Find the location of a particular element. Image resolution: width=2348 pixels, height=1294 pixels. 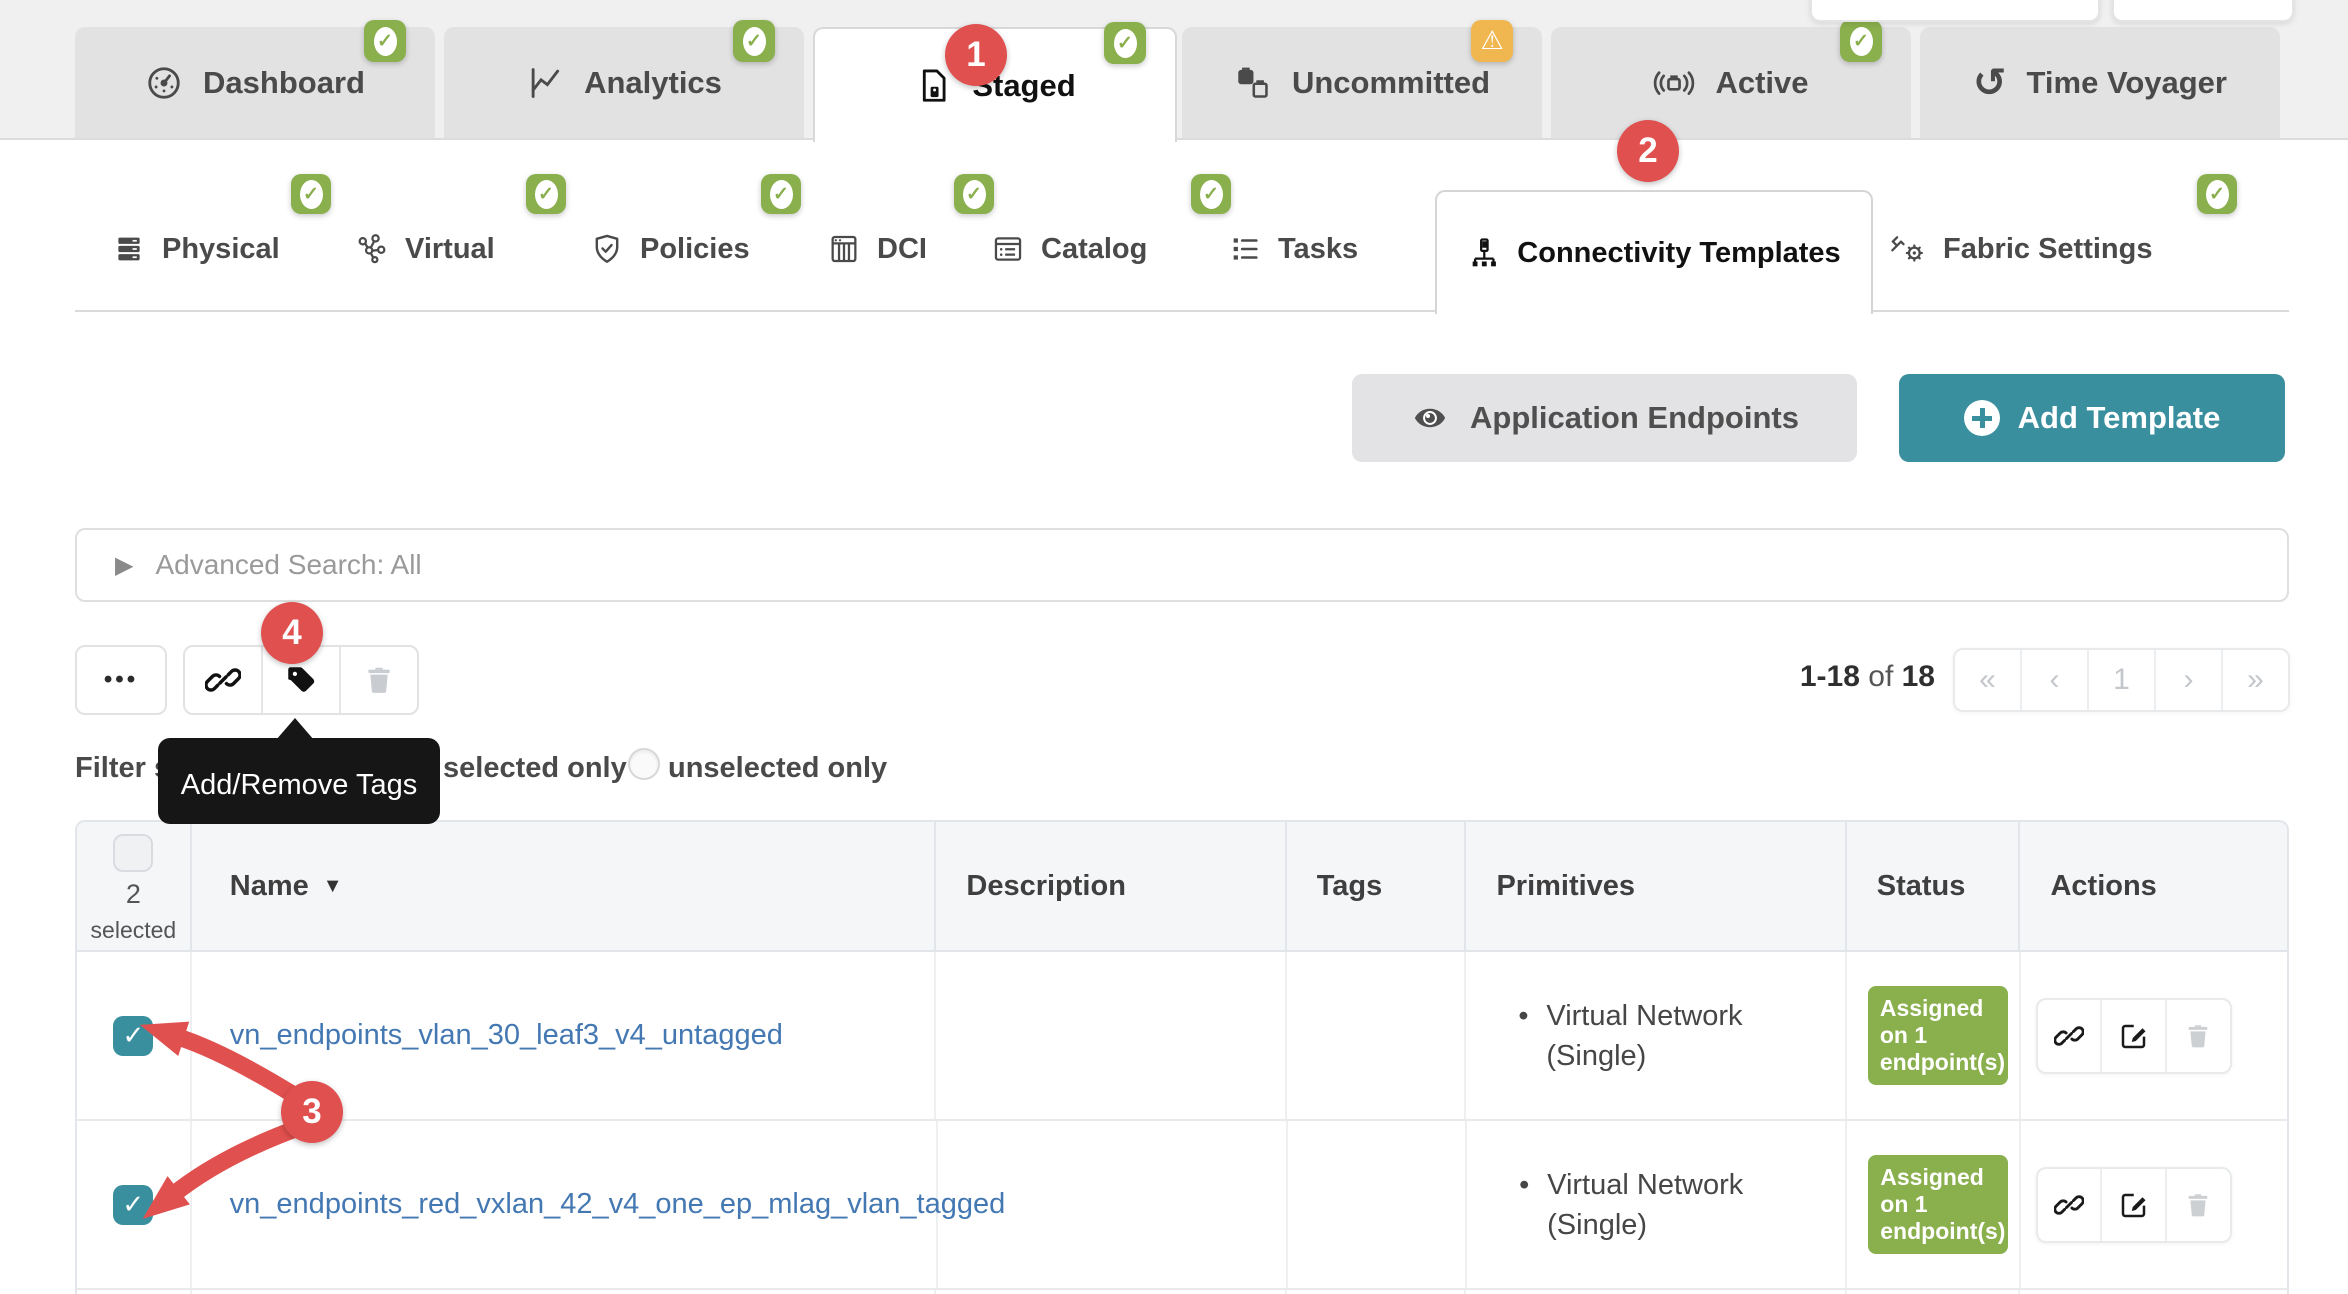

tab-policies: Policies ✓ is located at coordinates (695, 242).